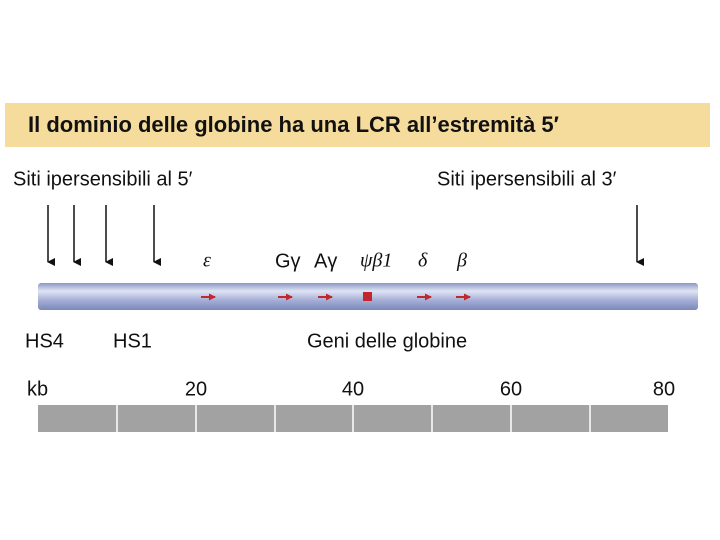 Image resolution: width=720 pixels, height=540 pixels. Describe the element at coordinates (44, 341) in the screenshot. I see `hs-label: HS4` at that location.